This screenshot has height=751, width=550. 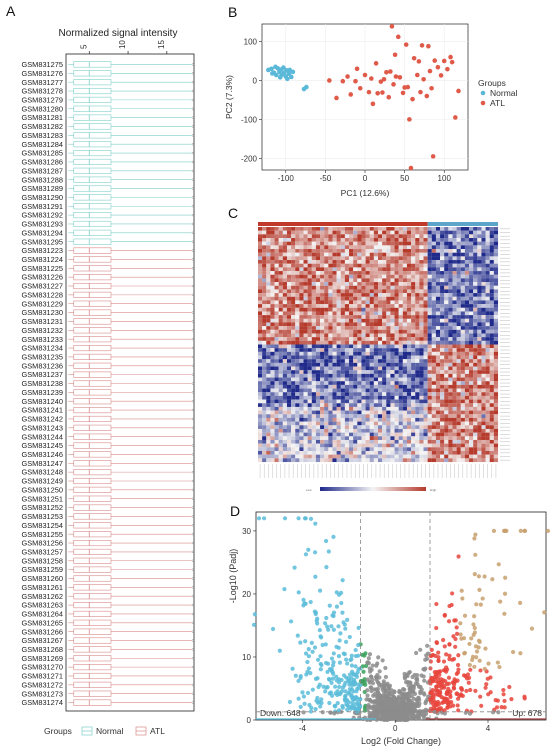 I want to click on sample-label: GSM831236, so click(x=43, y=365).